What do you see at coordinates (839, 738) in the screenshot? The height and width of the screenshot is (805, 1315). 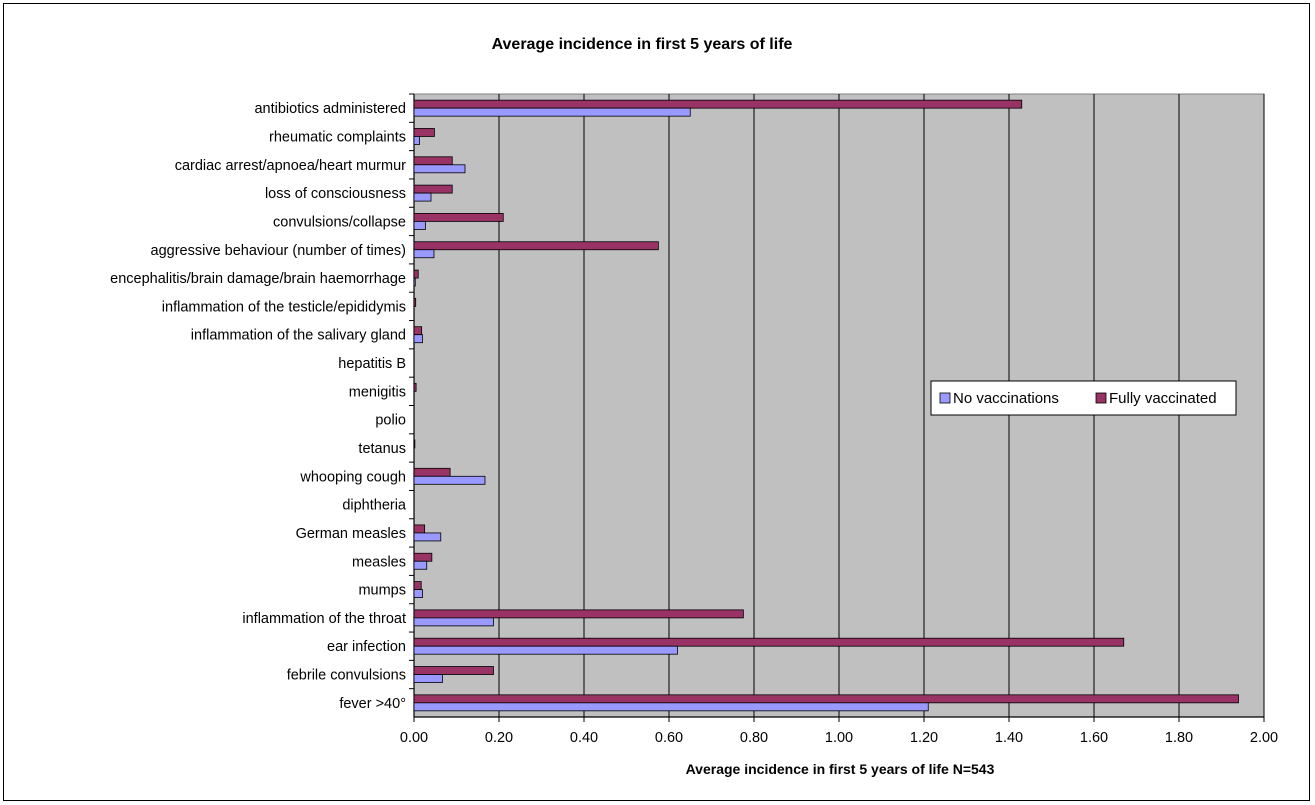 I see `x-tick-label: 1.00` at bounding box center [839, 738].